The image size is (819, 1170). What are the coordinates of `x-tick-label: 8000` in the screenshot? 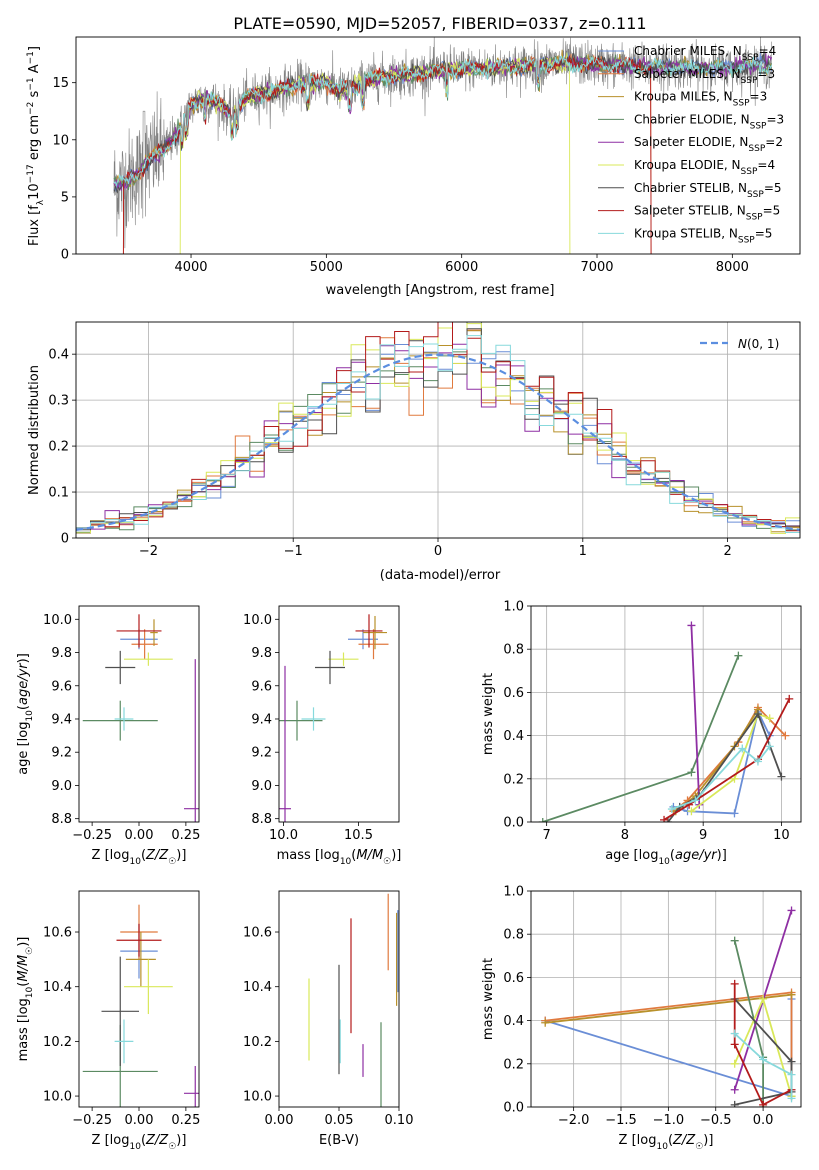 It's located at (732, 267).